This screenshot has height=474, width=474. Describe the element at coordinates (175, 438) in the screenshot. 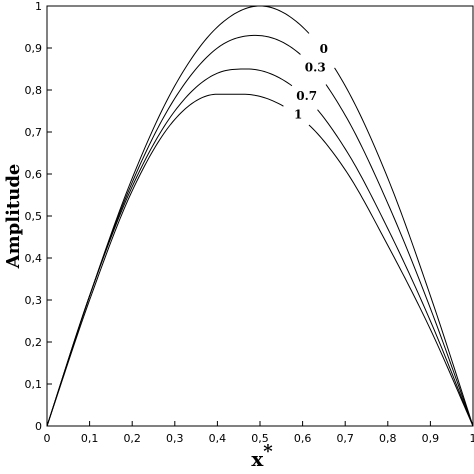

I see `x-tick-label: 0,3` at that location.